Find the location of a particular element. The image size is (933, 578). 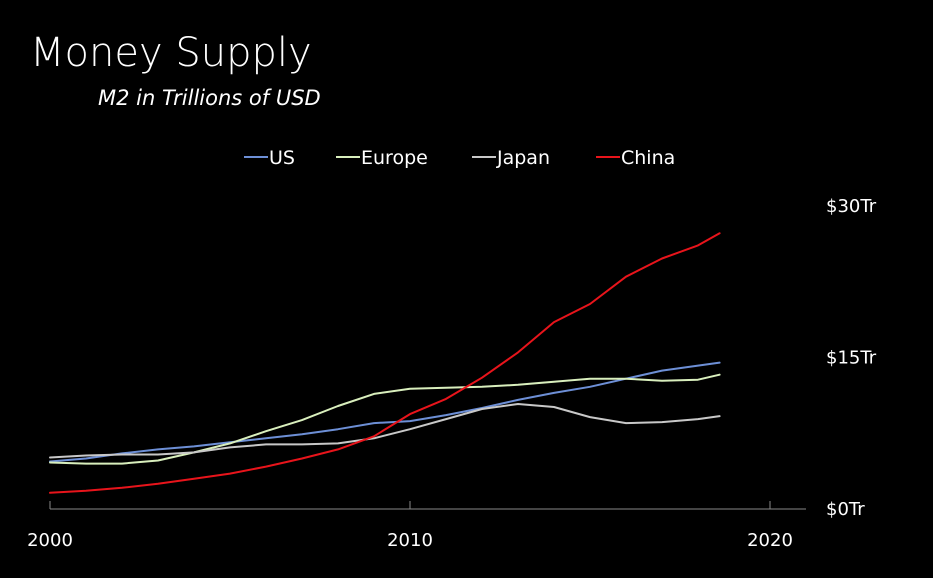

y-tick-label: $15Tr is located at coordinates (851, 358).